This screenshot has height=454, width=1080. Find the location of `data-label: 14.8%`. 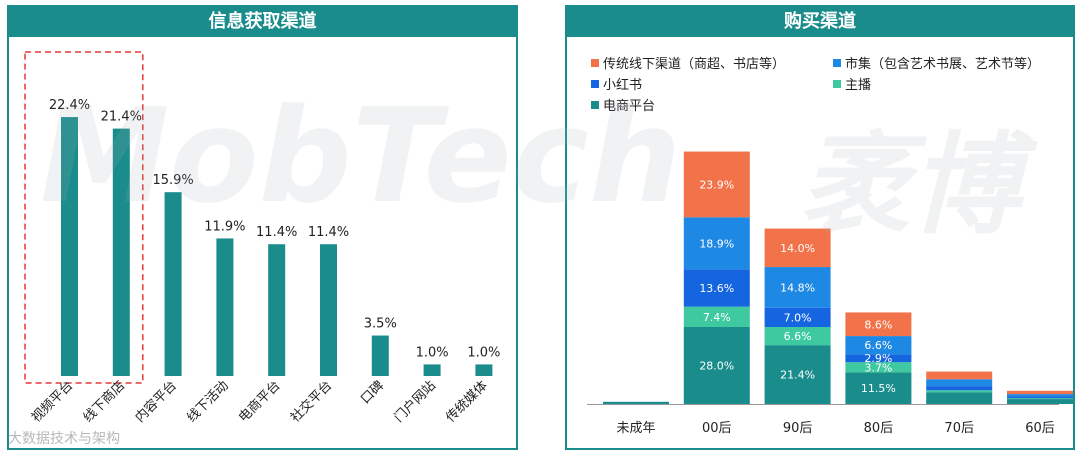

data-label: 14.8% is located at coordinates (797, 287).